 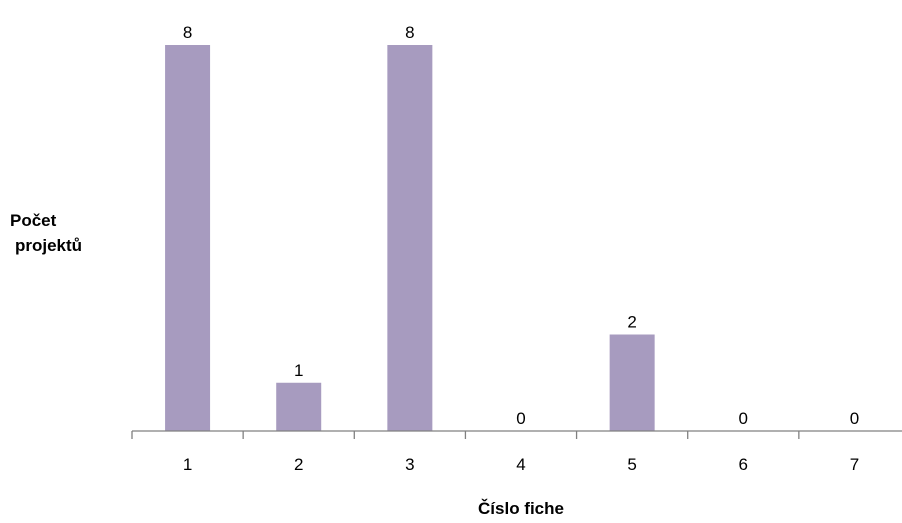 I want to click on x-tick-label-2: 2, so click(x=298, y=464).